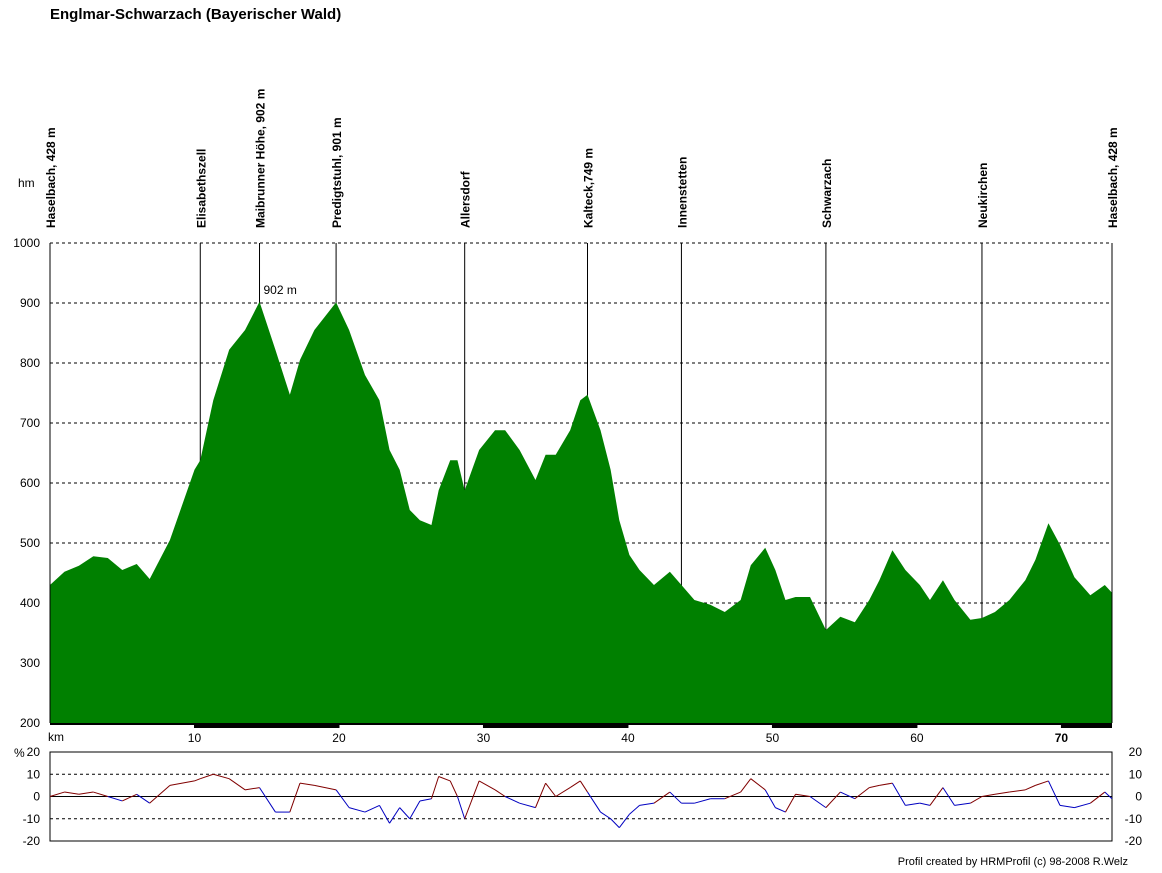 This screenshot has width=1162, height=873. Describe the element at coordinates (466, 199) in the screenshot. I see `waypoint-label: Allersdorf` at that location.